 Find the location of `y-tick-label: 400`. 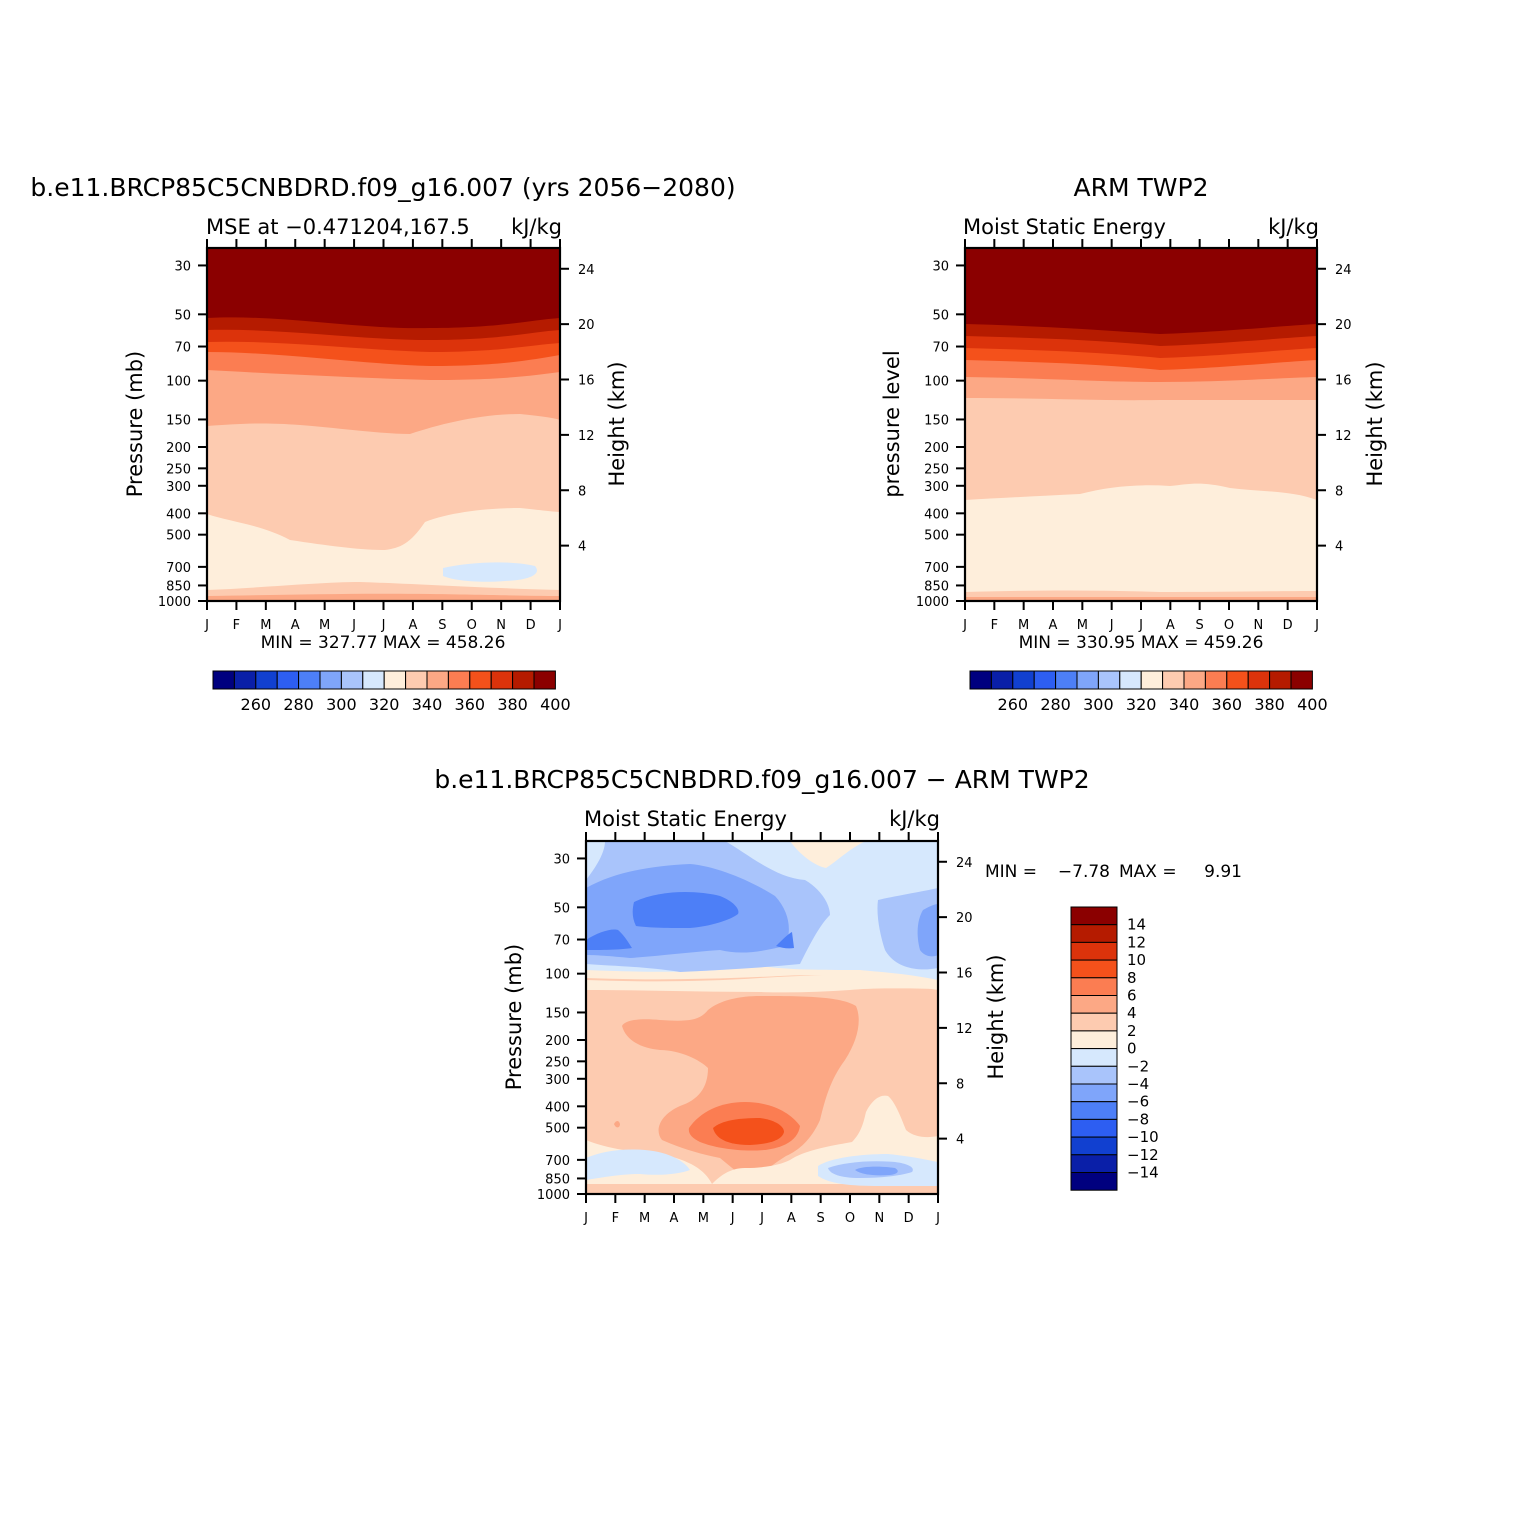

y-tick-label: 400 is located at coordinates (936, 514).